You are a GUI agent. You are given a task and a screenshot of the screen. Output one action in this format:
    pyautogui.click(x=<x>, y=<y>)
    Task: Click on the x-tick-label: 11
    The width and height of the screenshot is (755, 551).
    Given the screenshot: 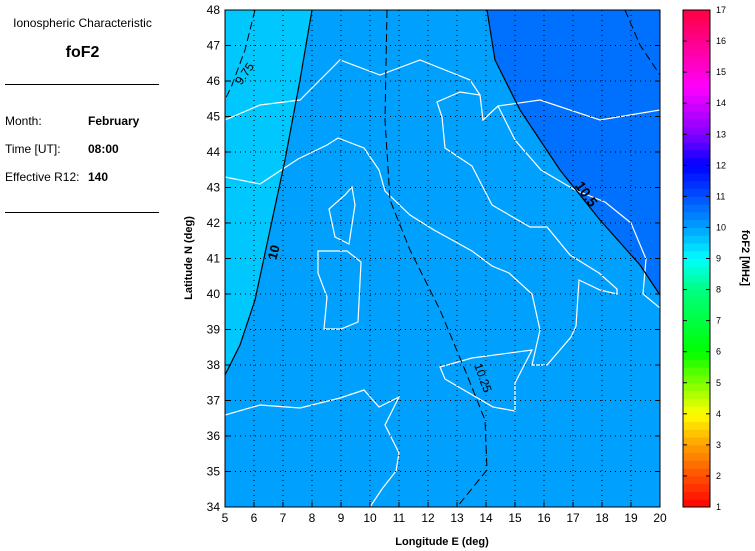 What is the action you would take?
    pyautogui.click(x=399, y=518)
    